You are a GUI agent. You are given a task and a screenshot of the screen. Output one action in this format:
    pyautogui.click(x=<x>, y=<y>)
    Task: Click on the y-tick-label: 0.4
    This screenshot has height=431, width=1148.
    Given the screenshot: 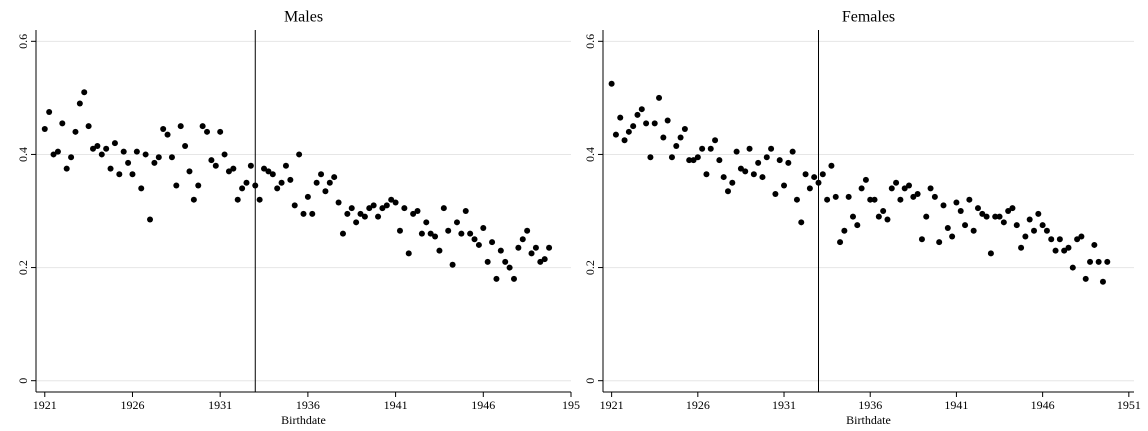 What is the action you would take?
    pyautogui.click(x=23, y=154)
    